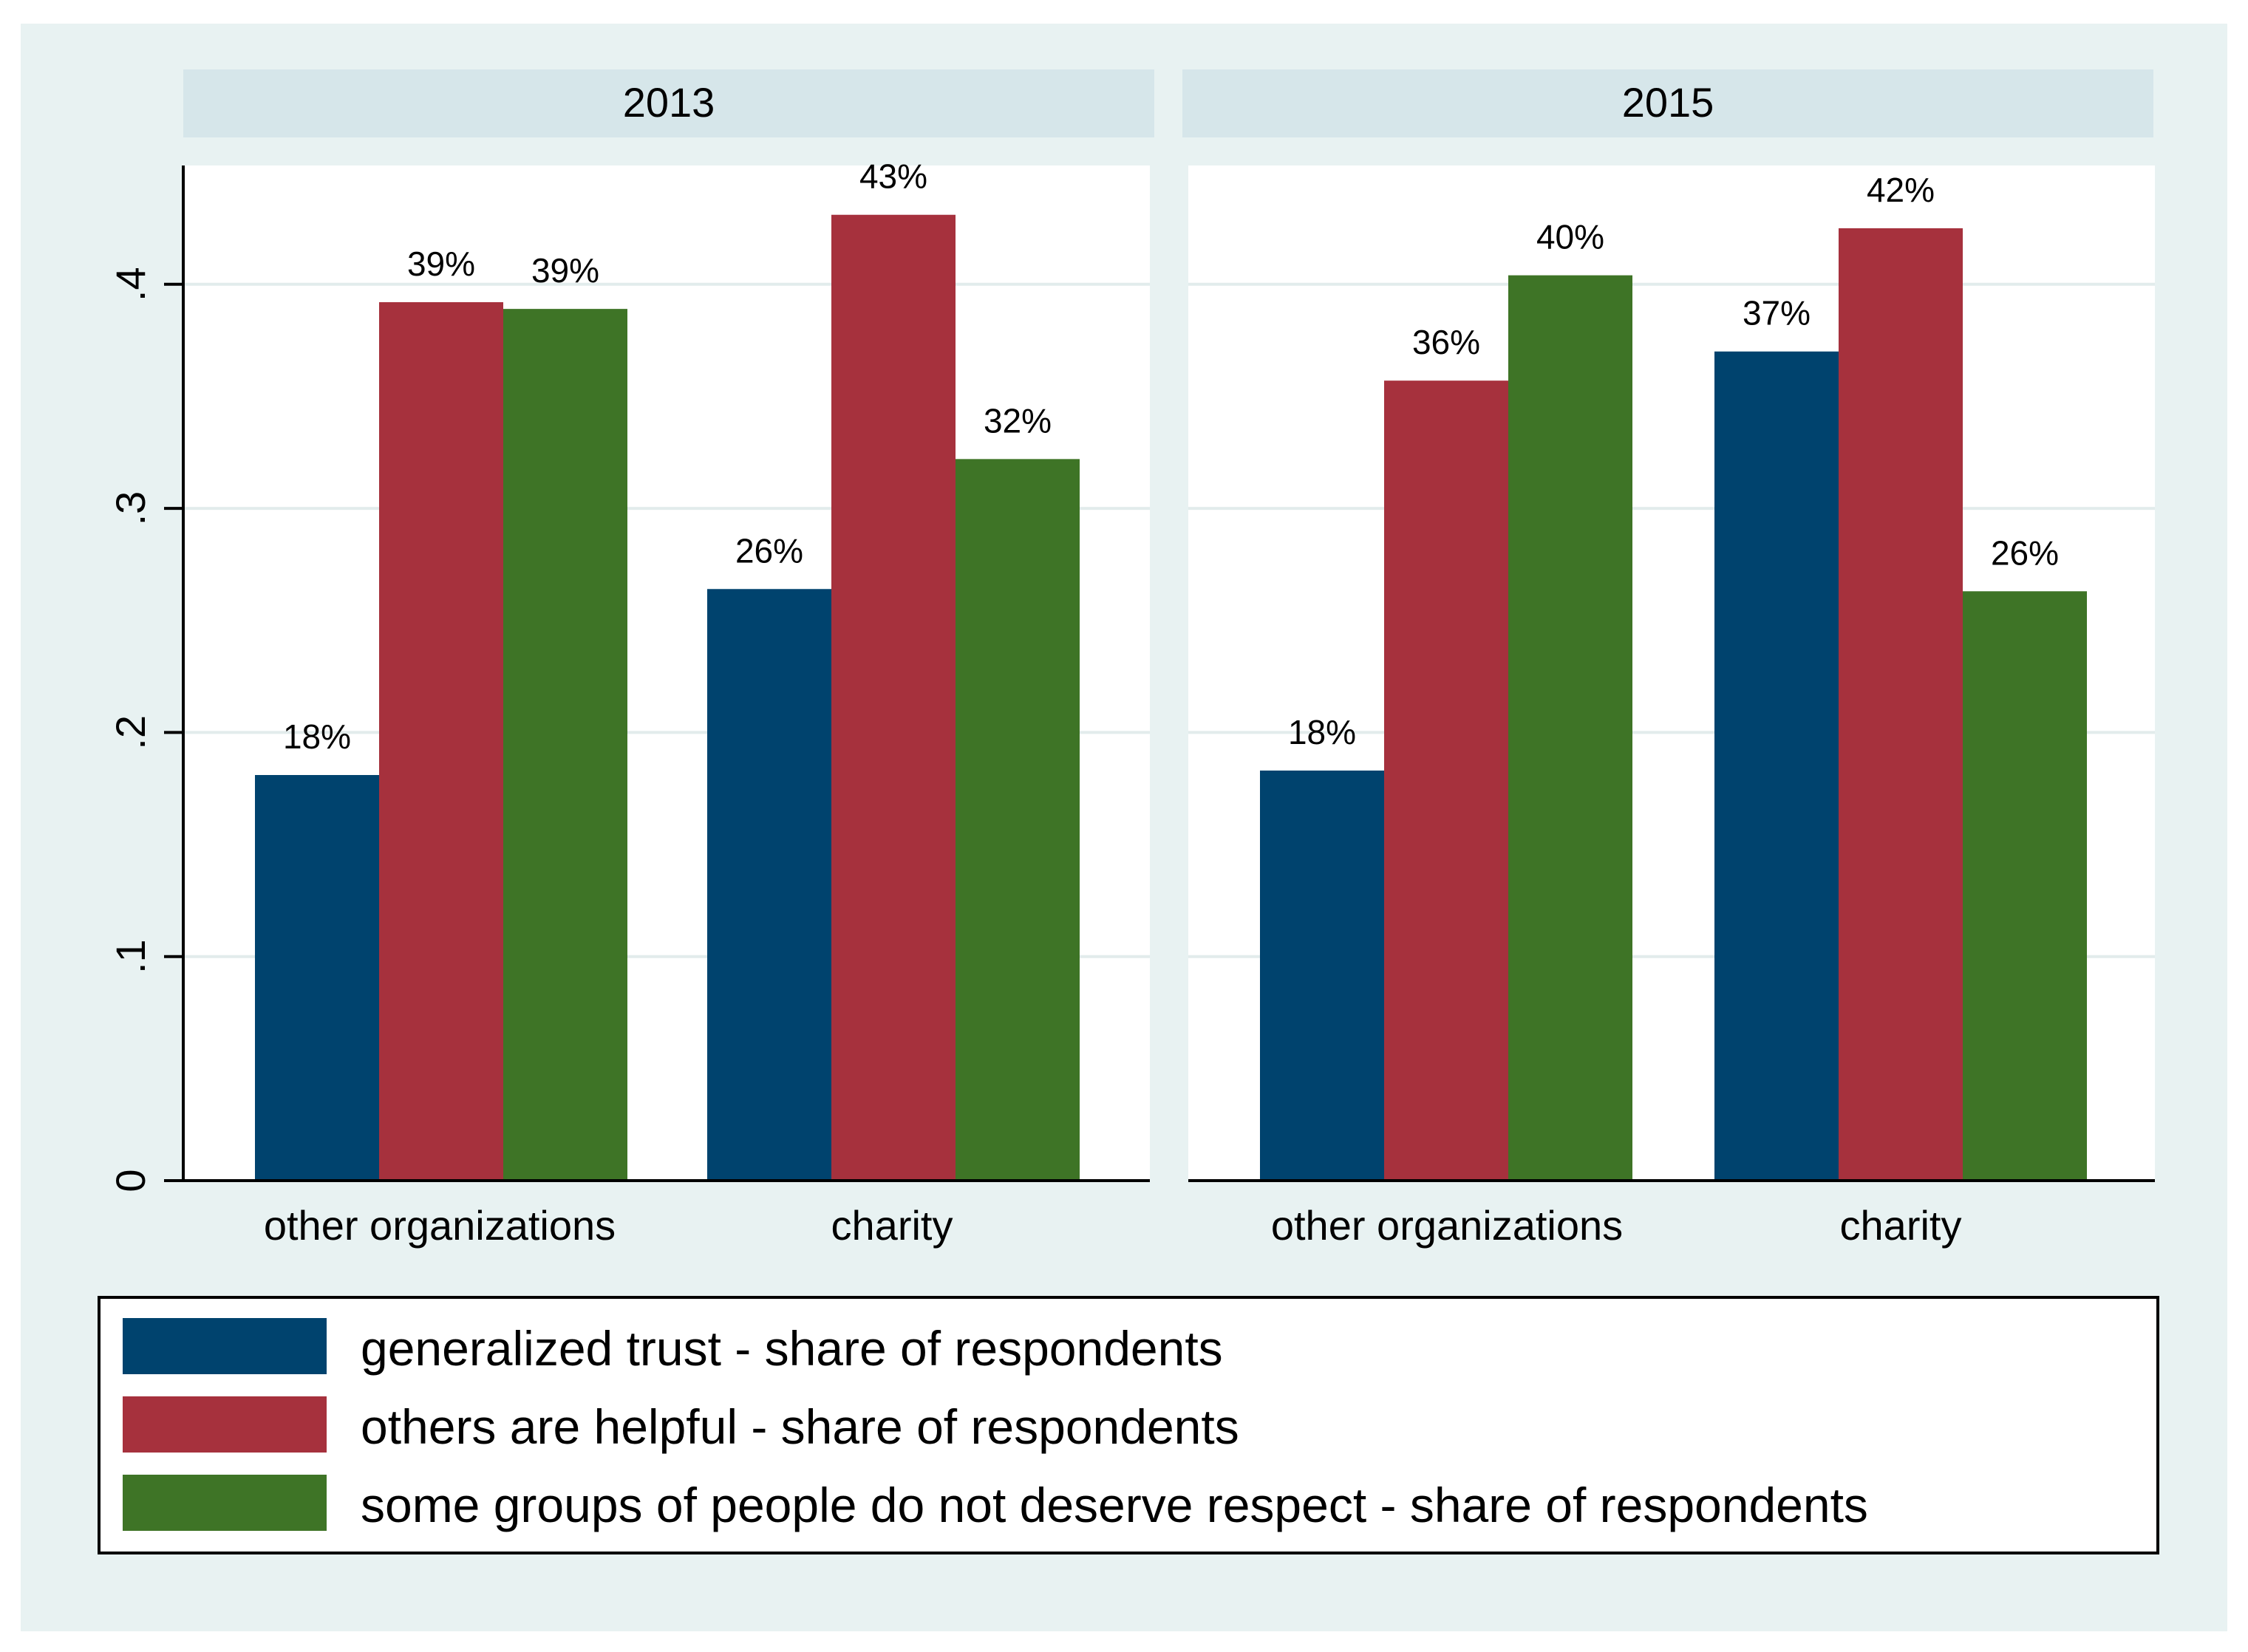  I want to click on panel-title: 2013, so click(669, 102).